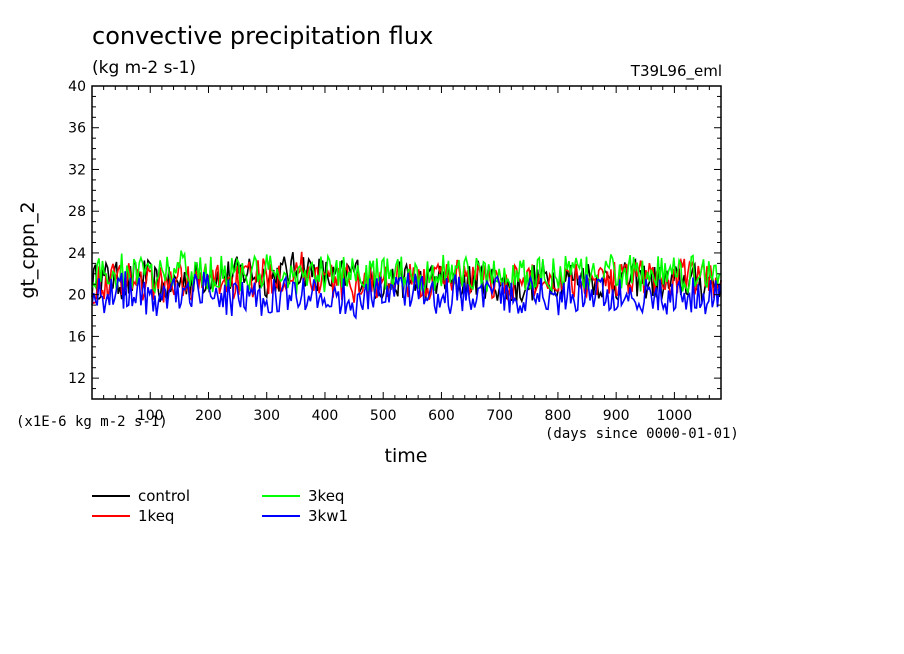 The image size is (904, 654). I want to click on series-layer, so click(406, 285).